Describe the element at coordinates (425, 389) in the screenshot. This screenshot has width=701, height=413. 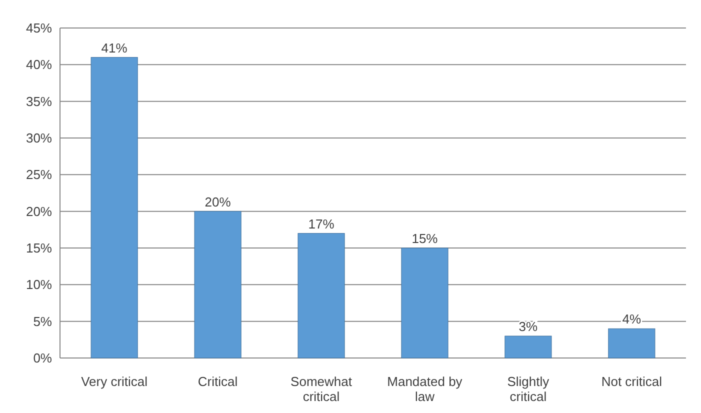
I see `x-tick-label: Mandated by law` at that location.